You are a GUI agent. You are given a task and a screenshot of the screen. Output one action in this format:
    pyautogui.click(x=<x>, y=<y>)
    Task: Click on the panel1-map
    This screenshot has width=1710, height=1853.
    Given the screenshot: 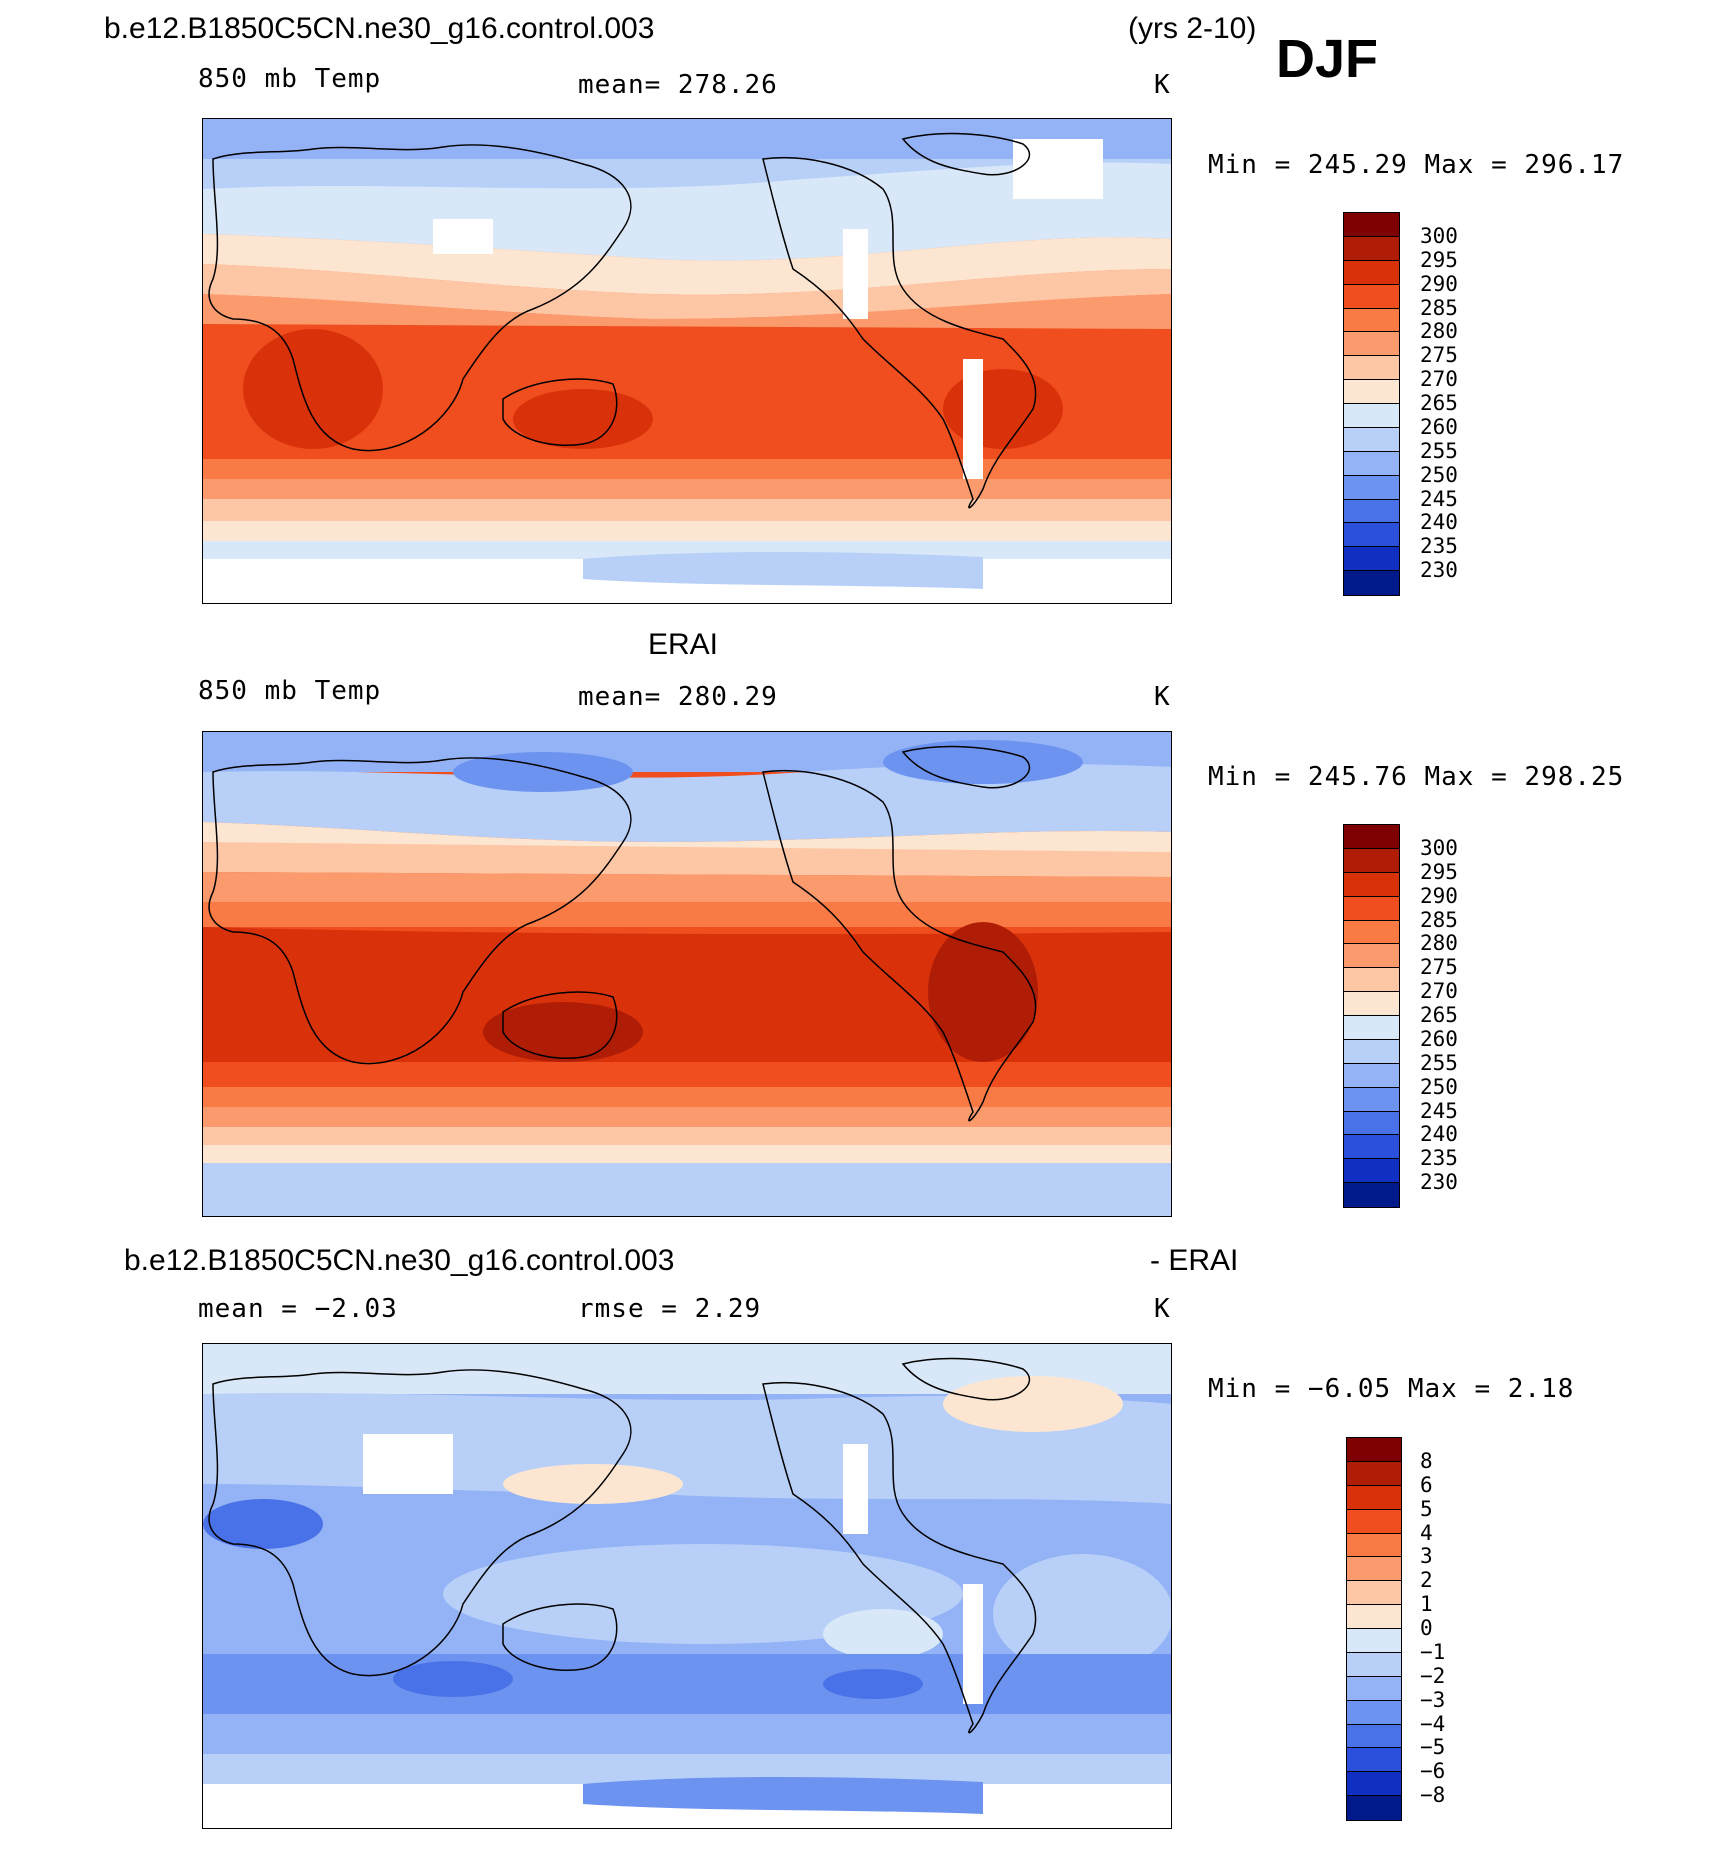 What is the action you would take?
    pyautogui.click(x=687, y=361)
    